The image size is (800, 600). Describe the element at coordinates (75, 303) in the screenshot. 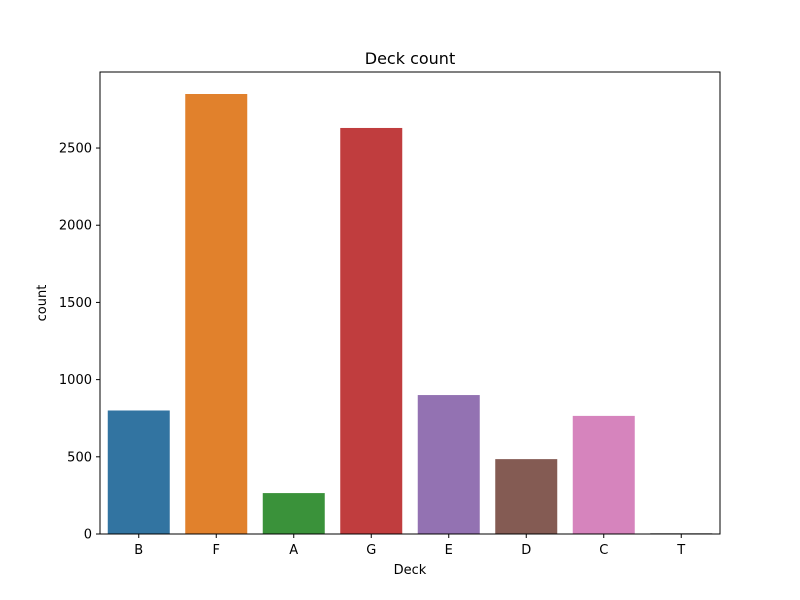

I see `y-tick-label: 1500` at that location.